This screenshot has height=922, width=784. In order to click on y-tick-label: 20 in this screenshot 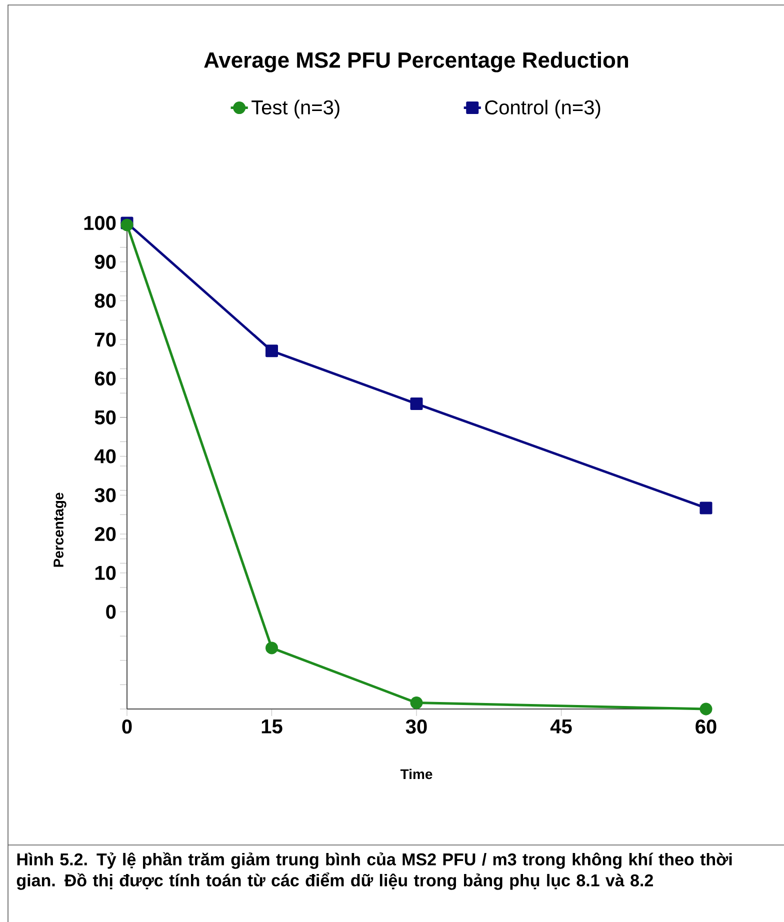, I will do `click(105, 534)`.